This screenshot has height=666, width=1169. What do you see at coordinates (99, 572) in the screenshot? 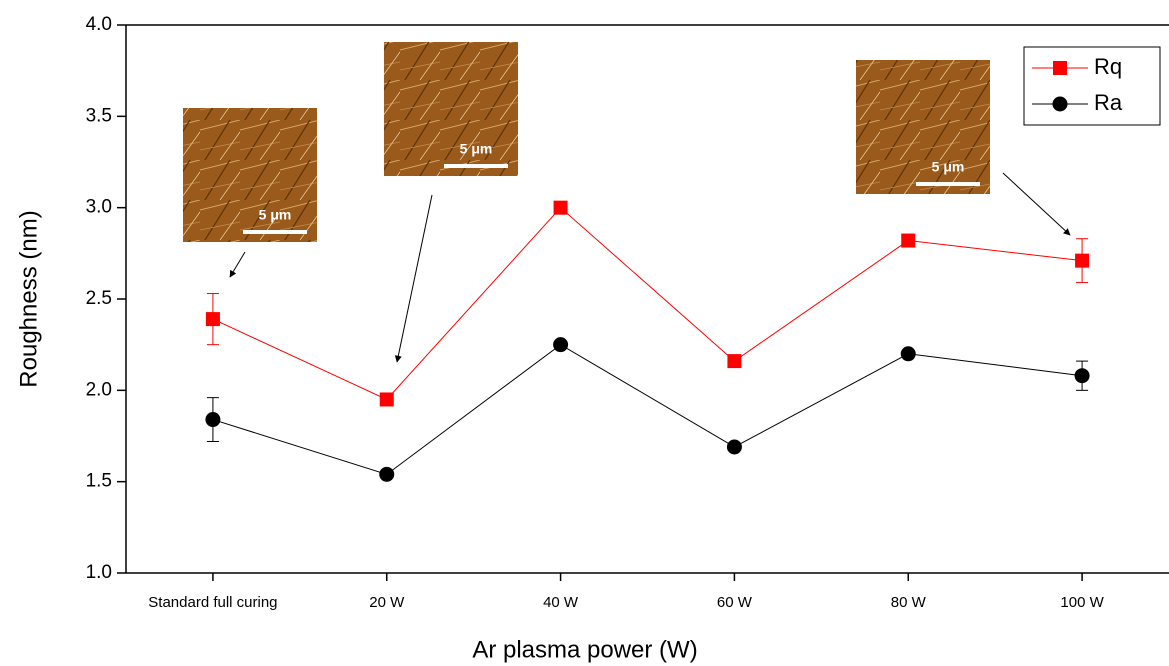
I see `y-tick-label: 1.0` at bounding box center [99, 572].